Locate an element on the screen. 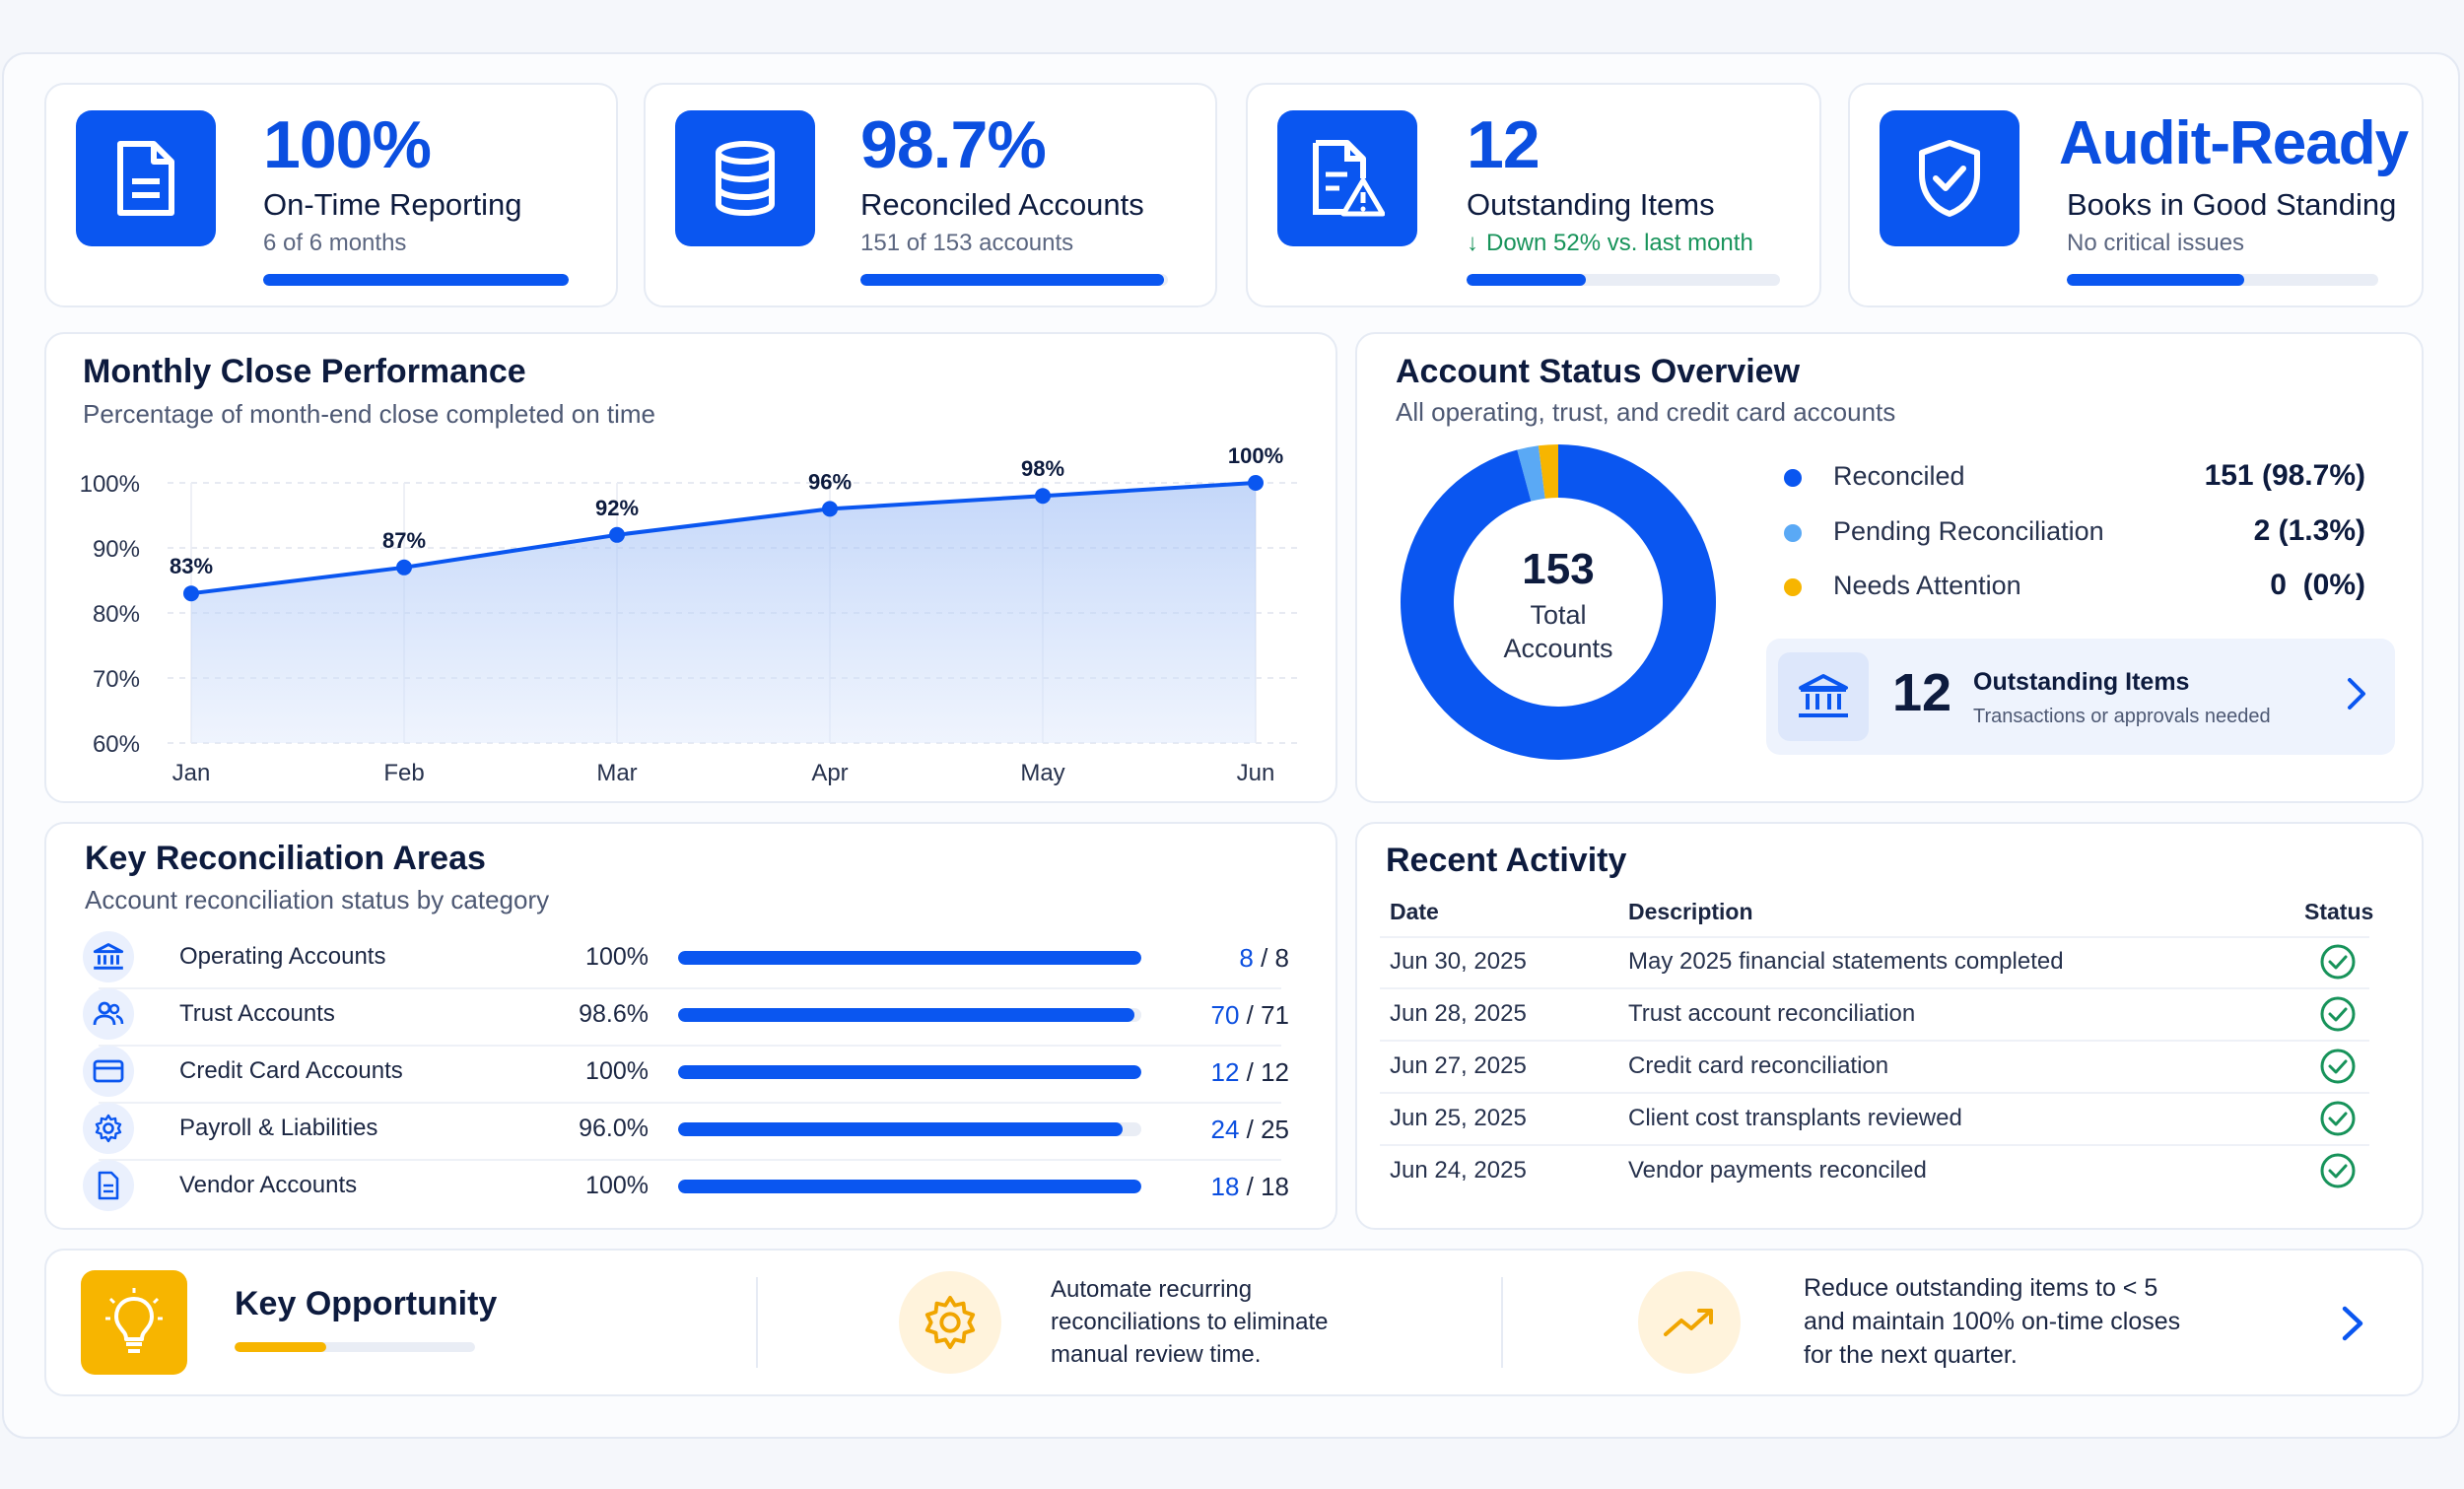 The height and width of the screenshot is (1489, 2464). col-header-description: Description is located at coordinates (1690, 911).